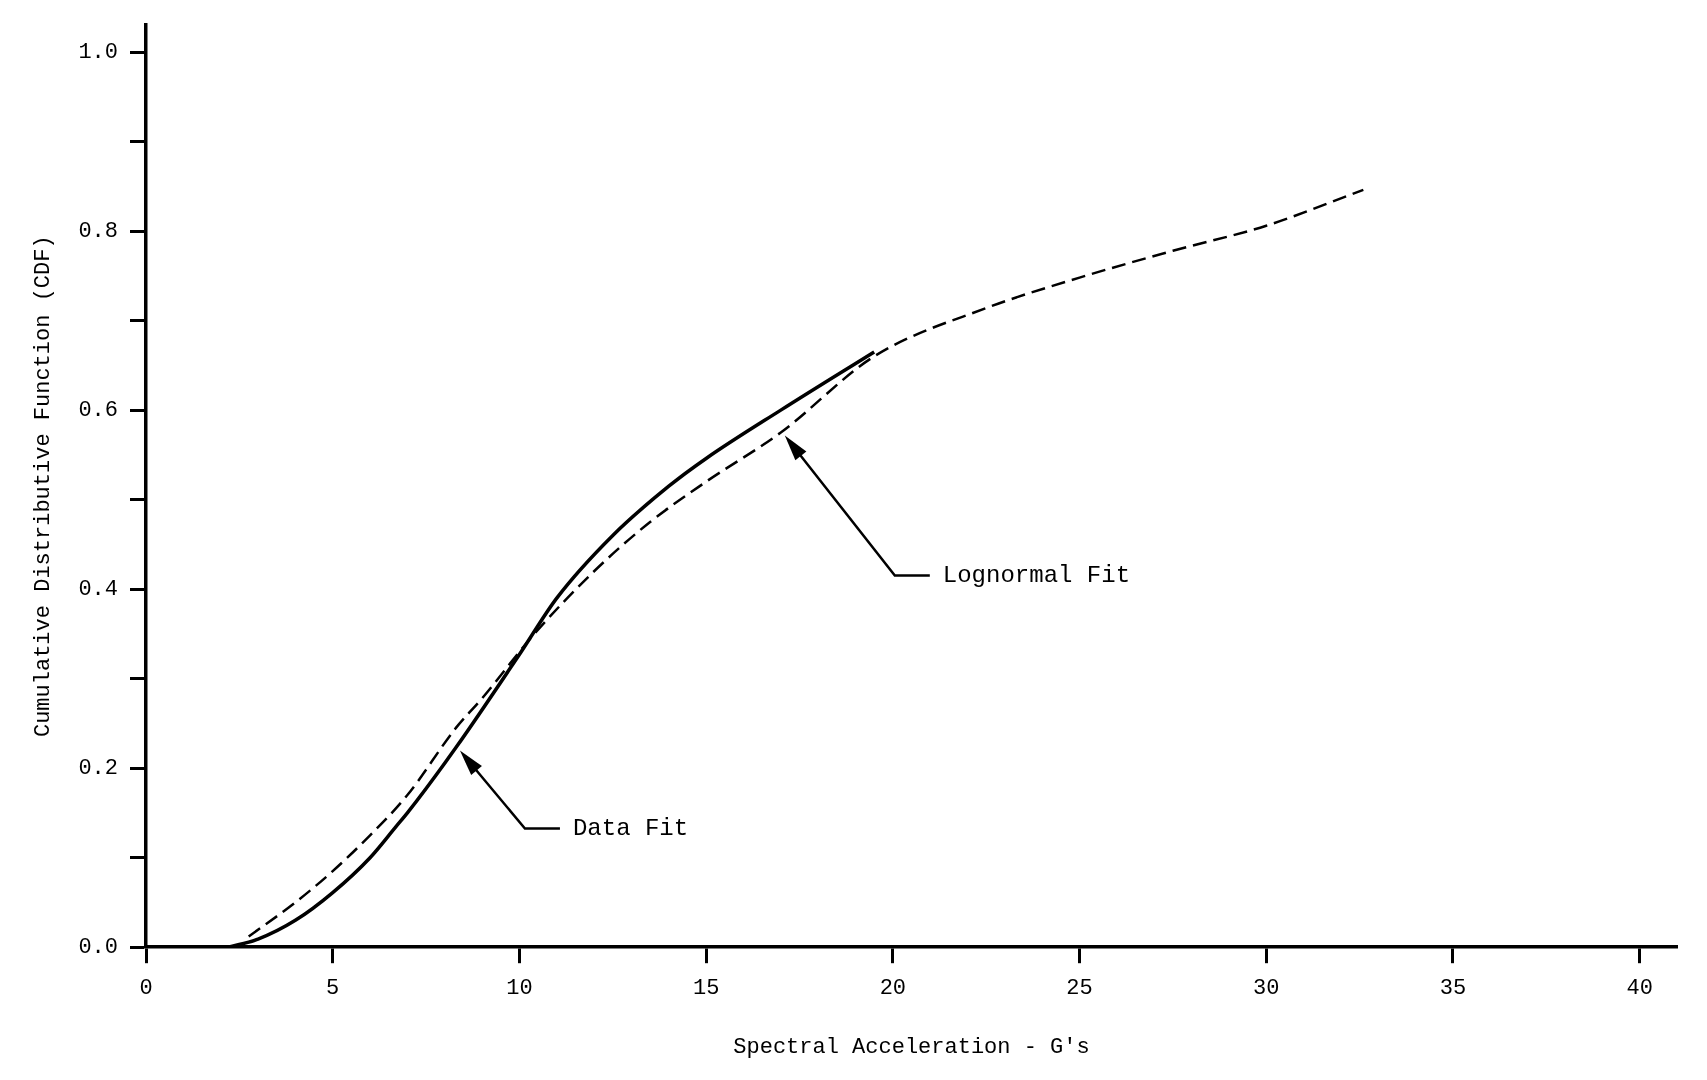 The image size is (1707, 1080). I want to click on x-tick-label: 0, so click(146, 989).